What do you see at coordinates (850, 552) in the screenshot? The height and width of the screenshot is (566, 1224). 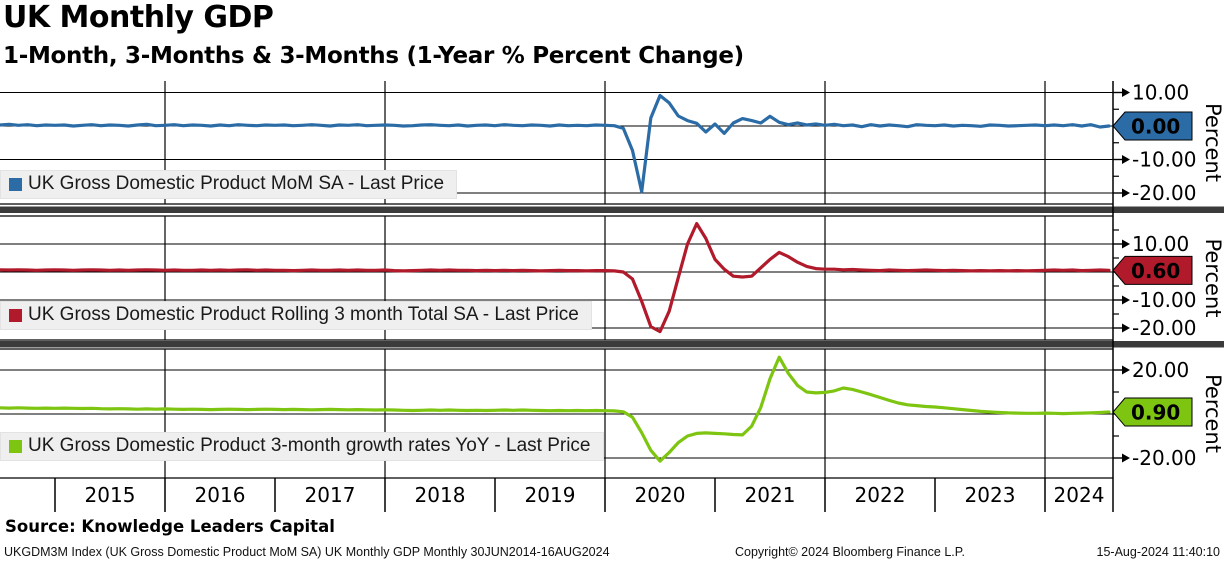 I see `footnote-copyright: Copyright© 2024 Bloomberg Finance L.P.` at bounding box center [850, 552].